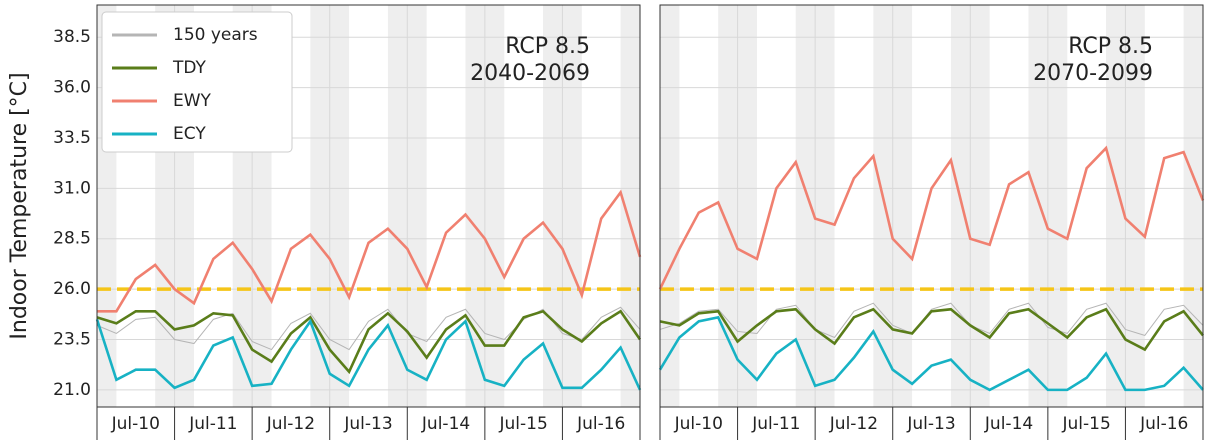 This screenshot has height=444, width=1205. I want to click on y-tick-label: 36.0, so click(72, 88).